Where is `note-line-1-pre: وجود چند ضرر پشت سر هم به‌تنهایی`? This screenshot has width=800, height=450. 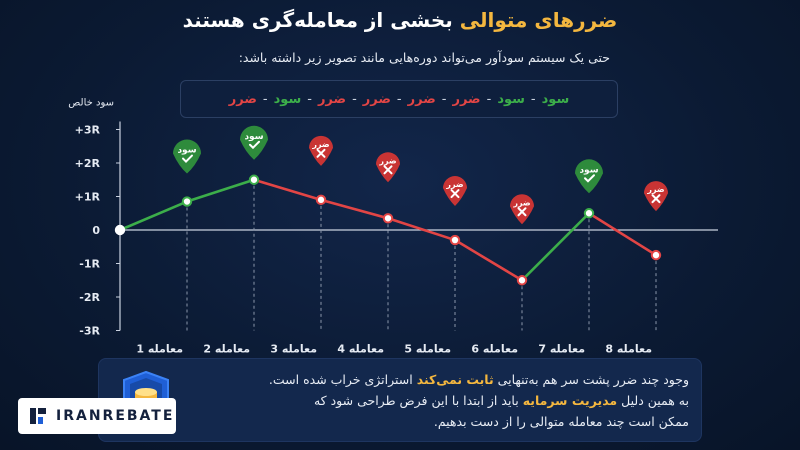
note-line-1-pre: وجود چند ضرر پشت سر هم به‌تنهایی is located at coordinates (591, 379).